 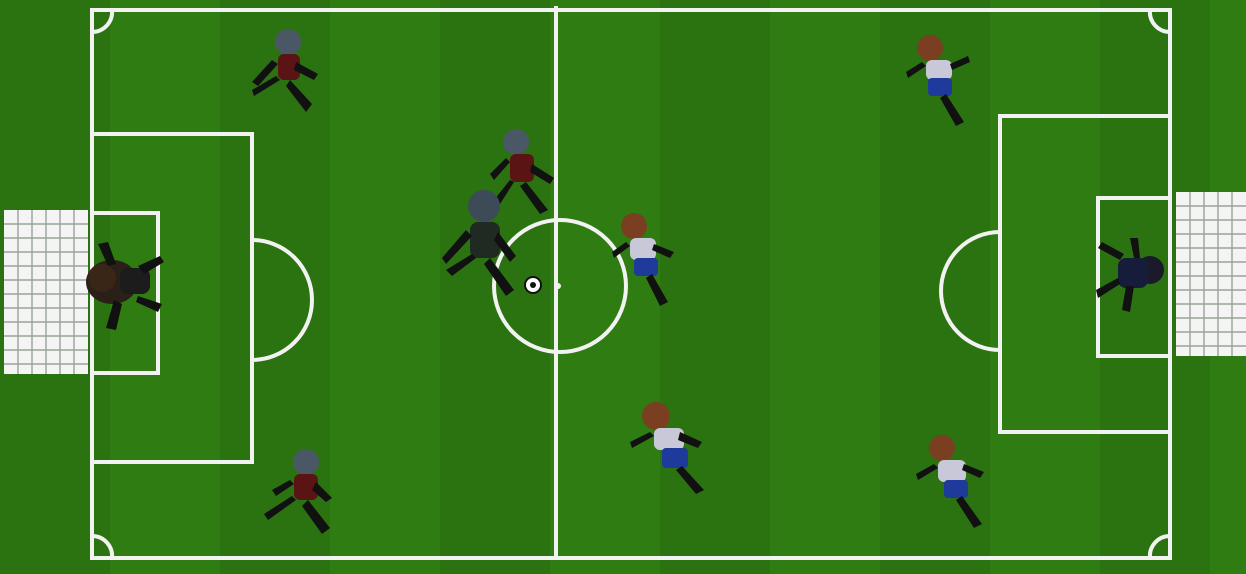 I want to click on corner-arc-bottom-left, so click(x=103, y=546).